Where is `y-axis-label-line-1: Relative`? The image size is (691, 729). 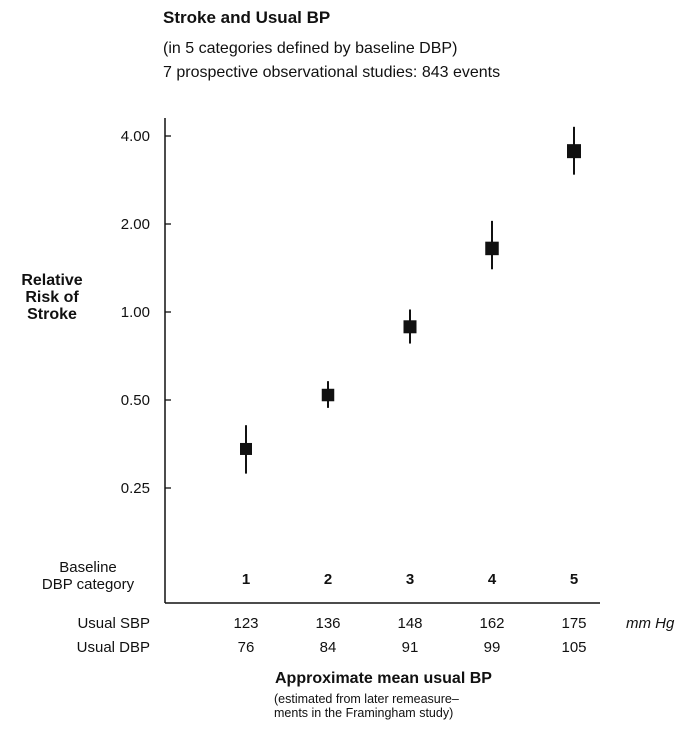 y-axis-label-line-1: Relative is located at coordinates (52, 280).